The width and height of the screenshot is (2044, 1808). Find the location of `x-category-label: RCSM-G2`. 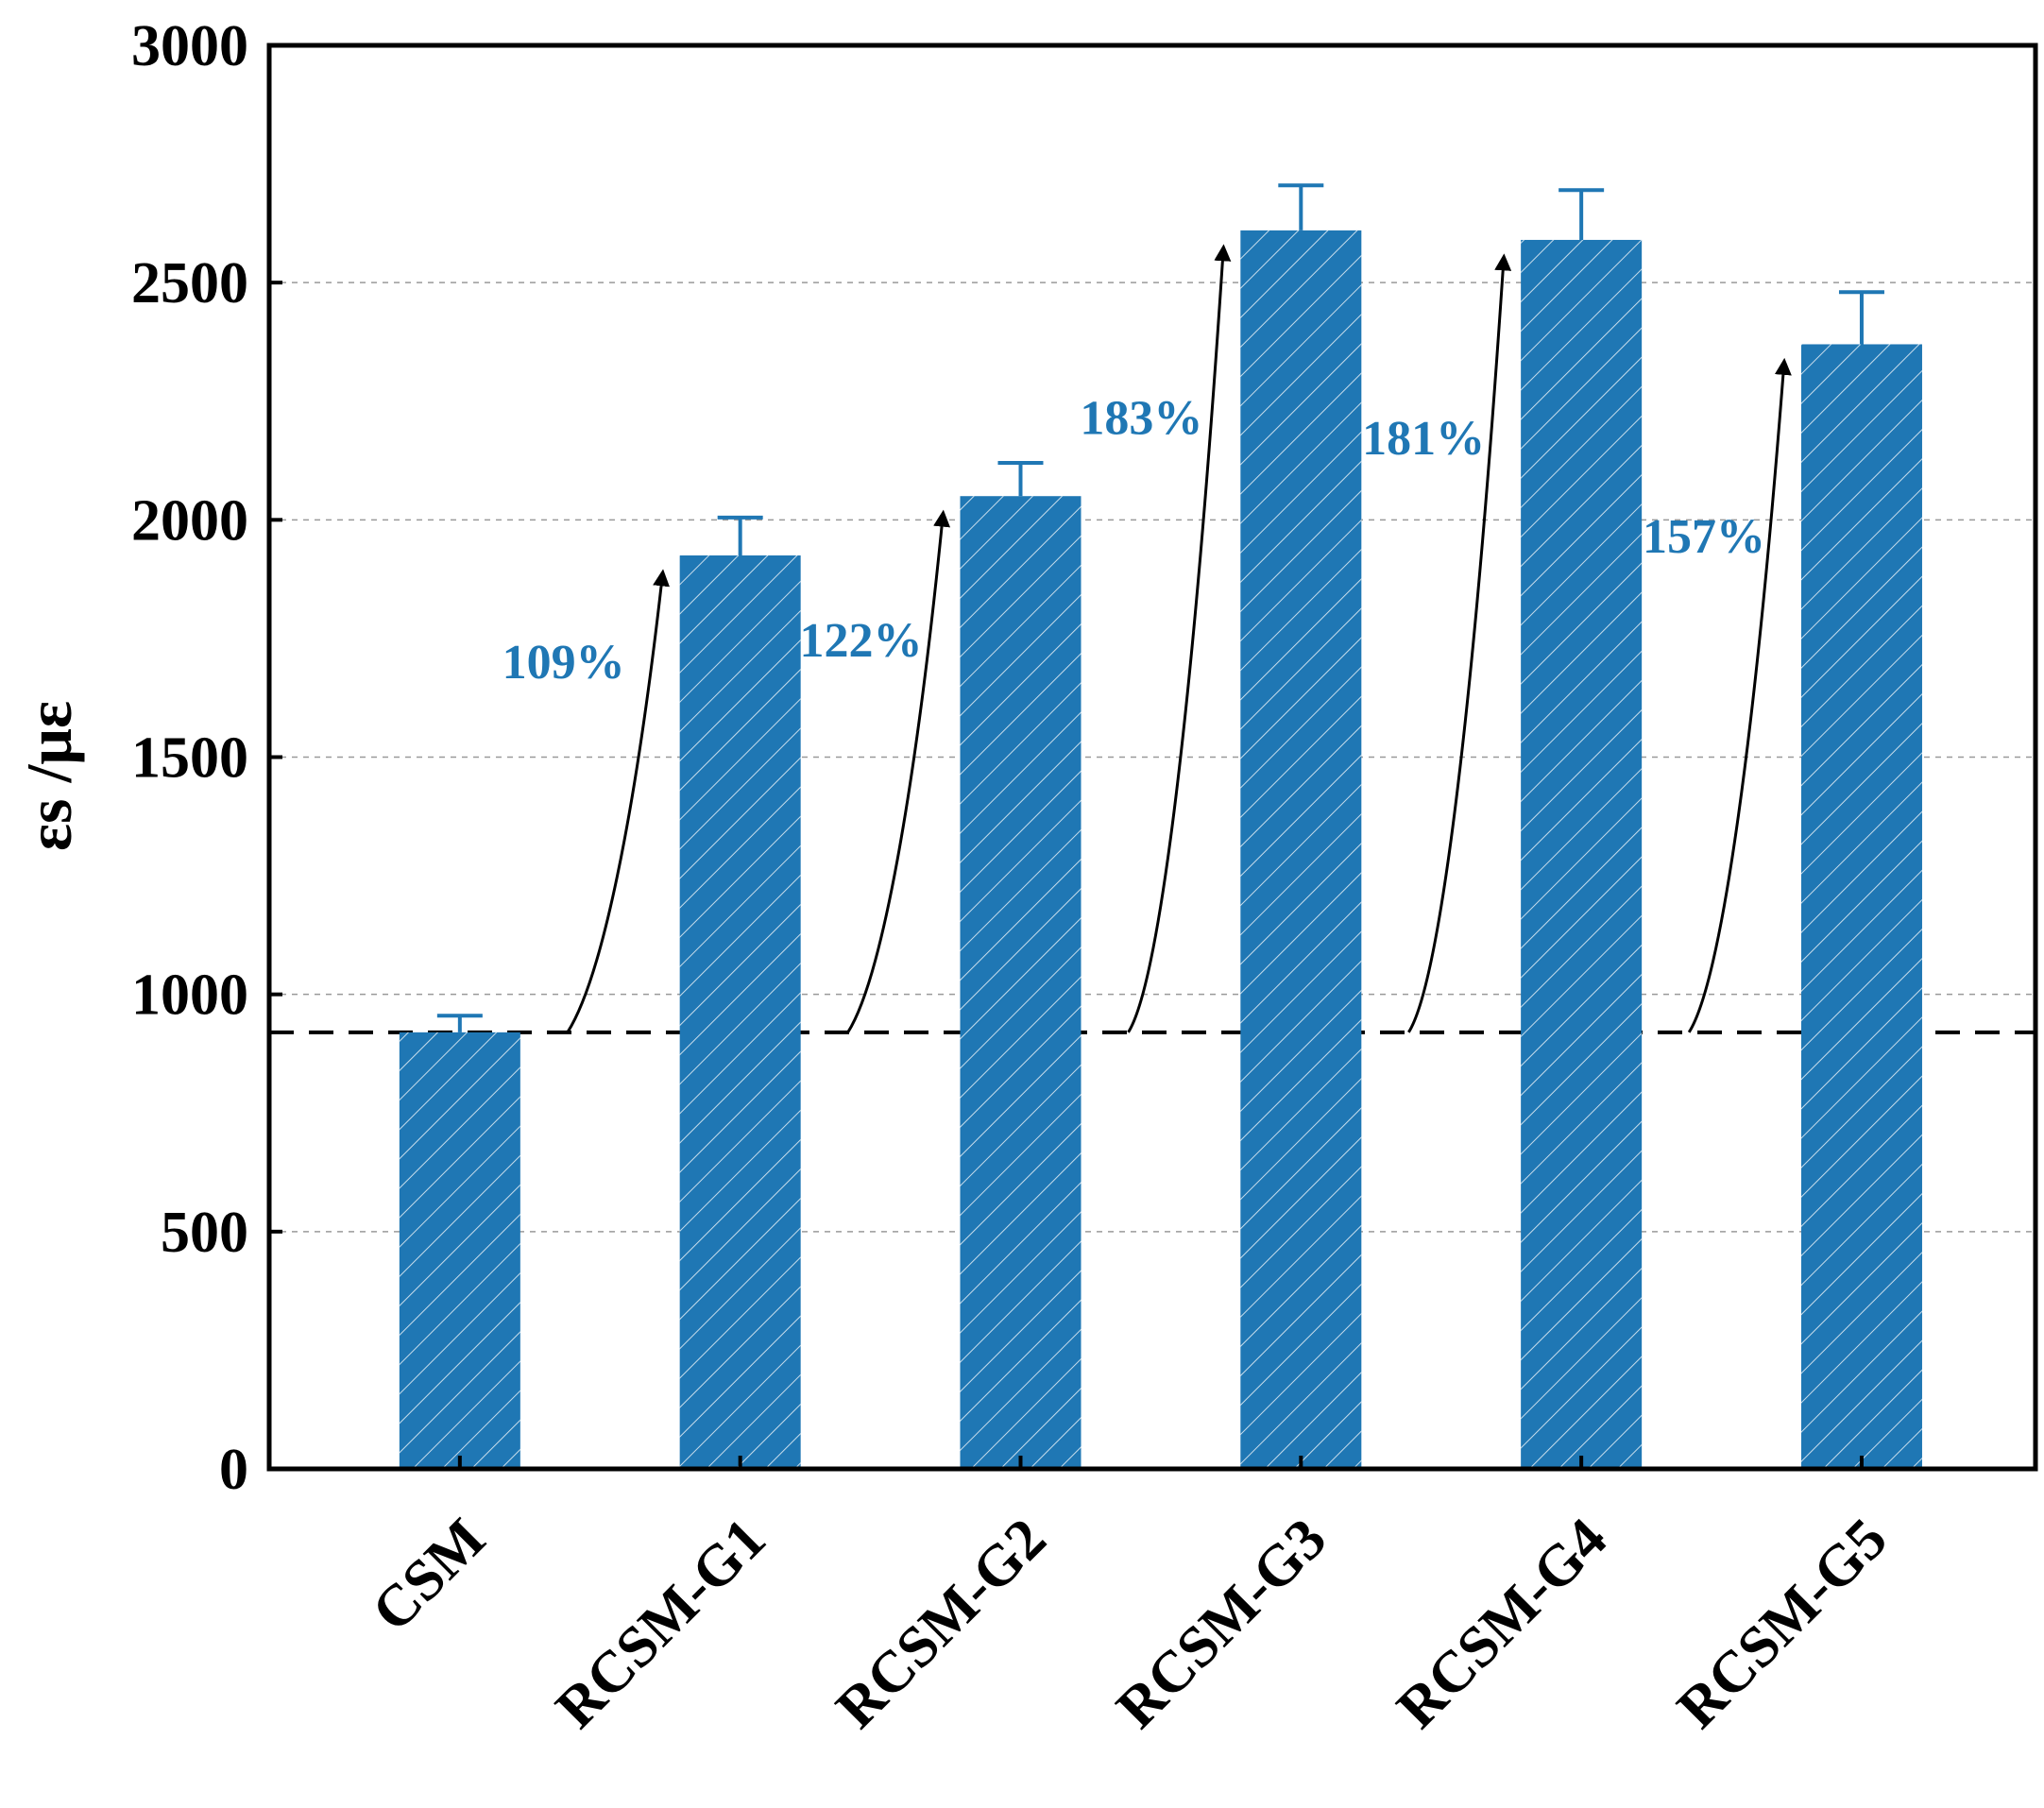

x-category-label: RCSM-G2 is located at coordinates (942, 1624).